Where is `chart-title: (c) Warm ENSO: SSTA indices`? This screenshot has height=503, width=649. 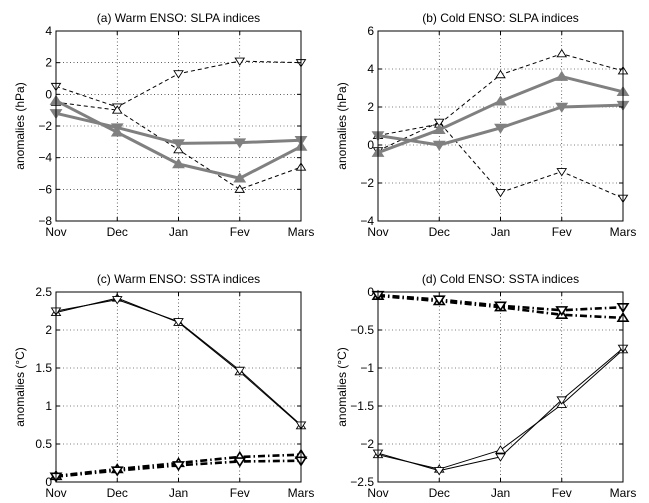 chart-title: (c) Warm ENSO: SSTA indices is located at coordinates (178, 279).